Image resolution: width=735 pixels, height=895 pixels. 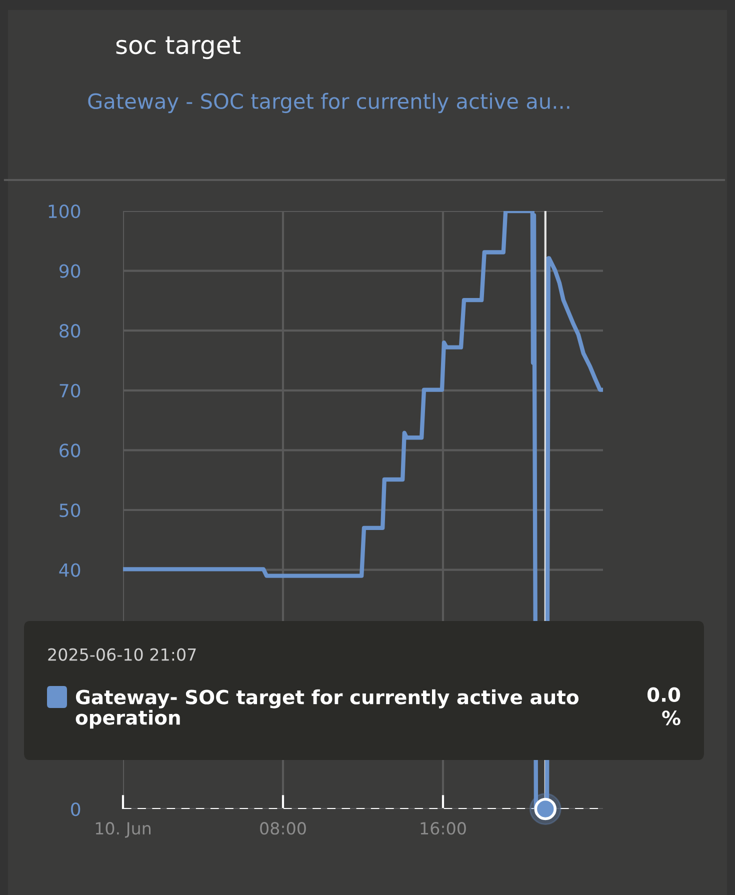 I want to click on x-tick-label: 08:00, so click(x=283, y=828).